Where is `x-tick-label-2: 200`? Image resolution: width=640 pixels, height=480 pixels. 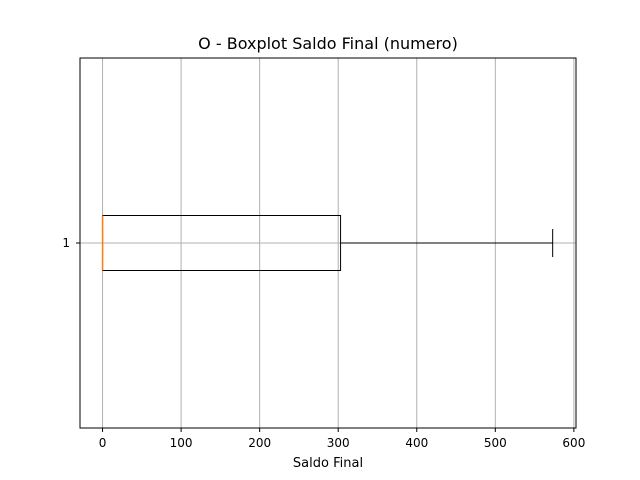
x-tick-label-2: 200 is located at coordinates (259, 443).